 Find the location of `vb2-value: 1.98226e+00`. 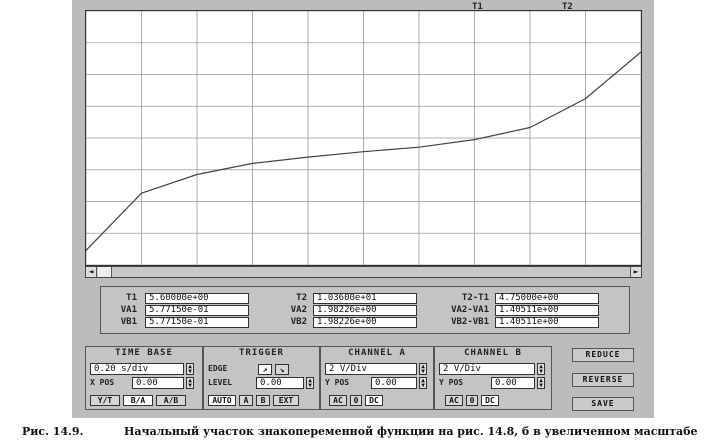

vb2-value: 1.98226e+00 is located at coordinates (365, 322).